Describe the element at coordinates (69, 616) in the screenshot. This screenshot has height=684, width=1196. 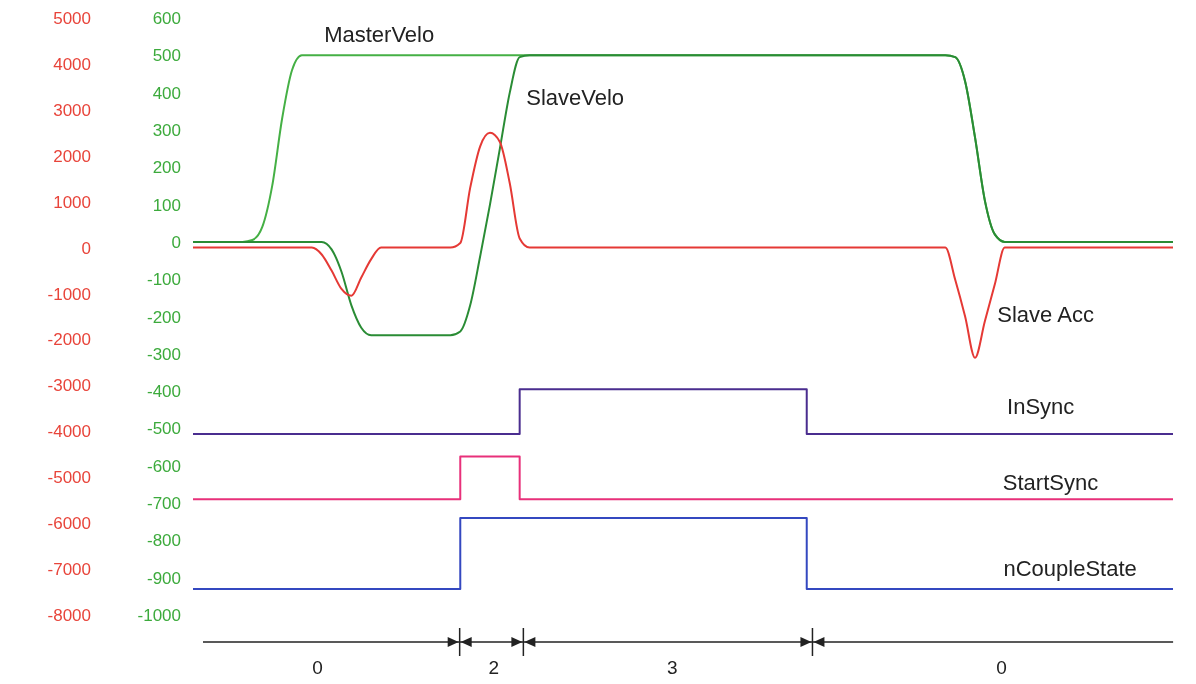
I see `y2-tick-label: -8000` at that location.